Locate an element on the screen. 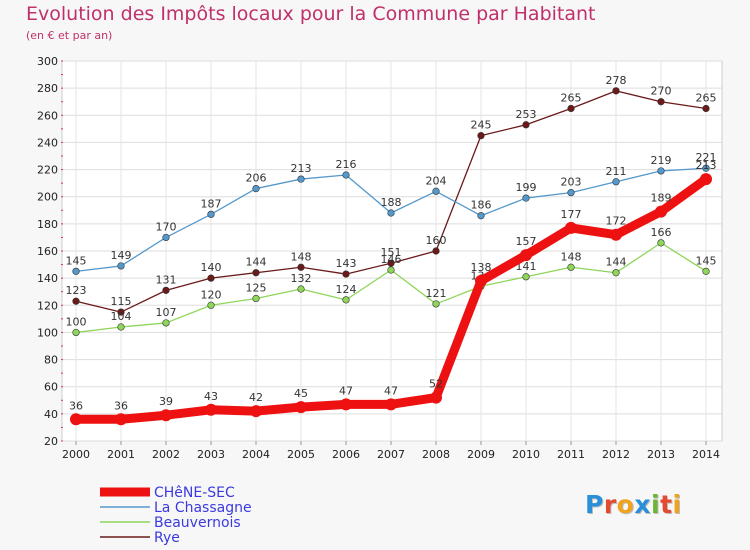 This screenshot has height=550, width=750. x-tick-label: 2012 is located at coordinates (616, 454).